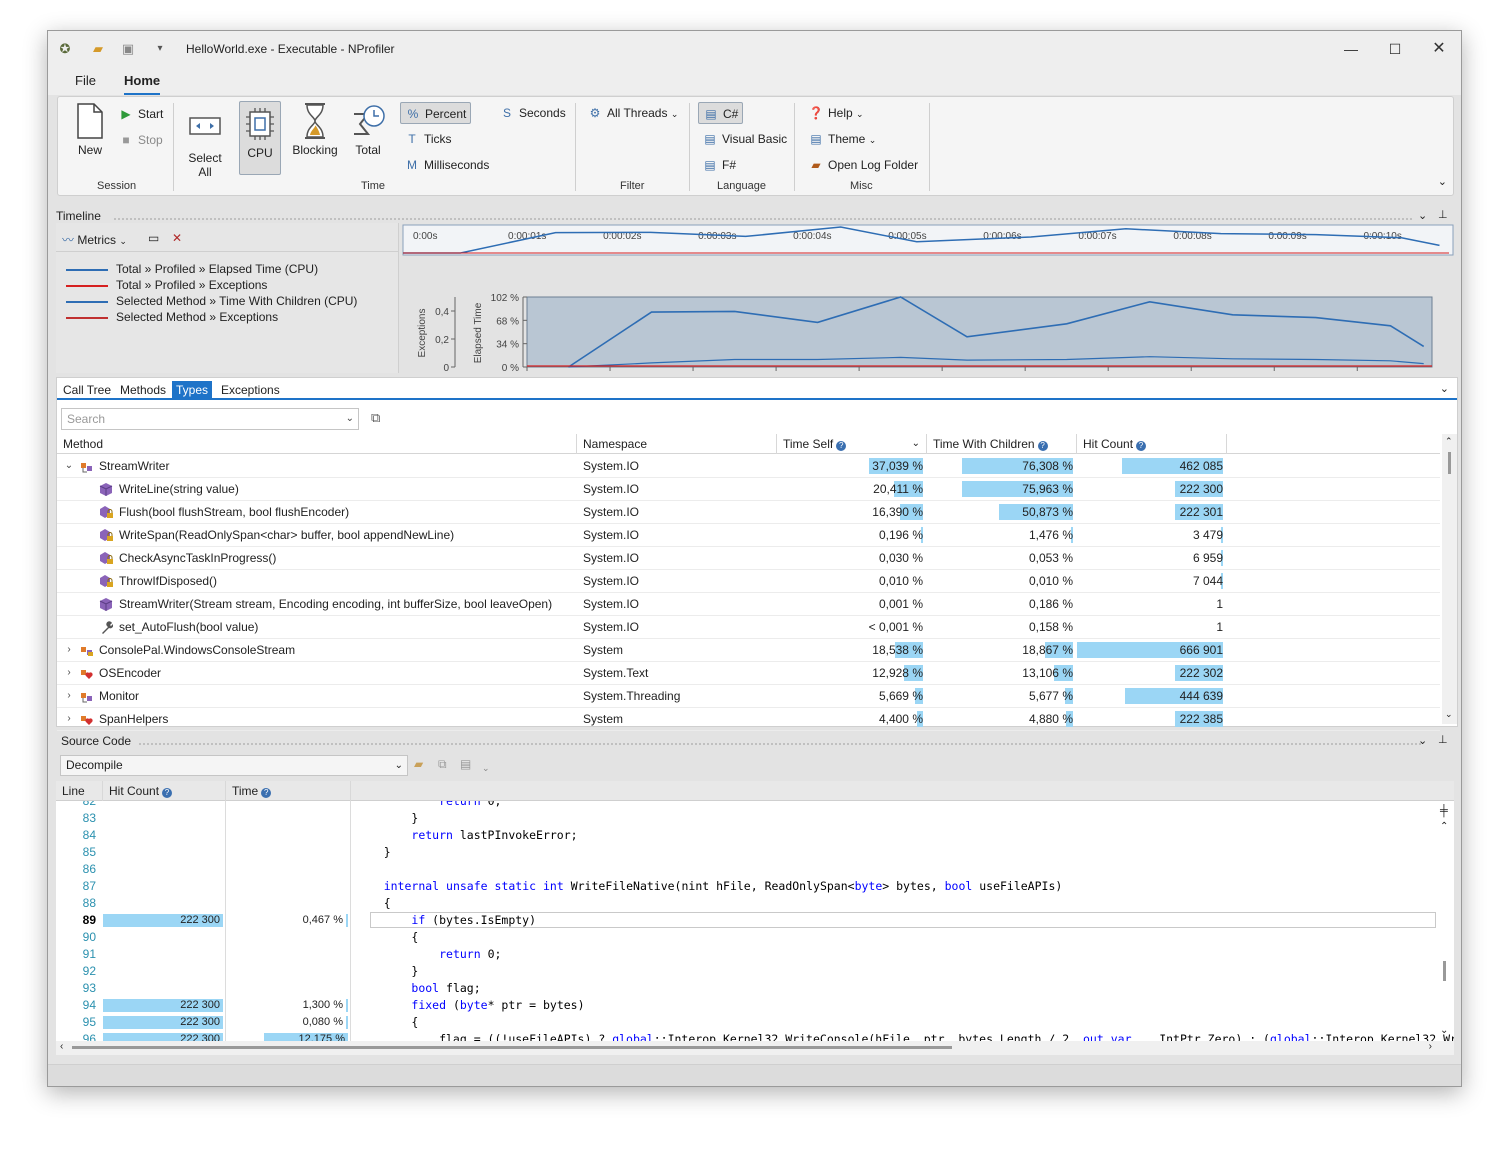  What do you see at coordinates (719, 165) in the screenshot?
I see `fsharp-button: ▤ F#` at bounding box center [719, 165].